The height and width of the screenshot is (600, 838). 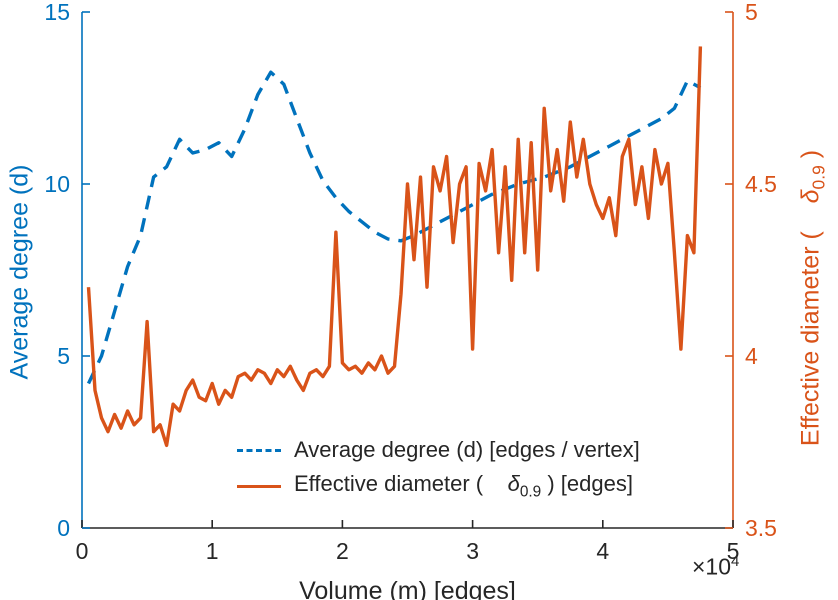 I want to click on left-tick-label: 15, so click(x=57, y=12).